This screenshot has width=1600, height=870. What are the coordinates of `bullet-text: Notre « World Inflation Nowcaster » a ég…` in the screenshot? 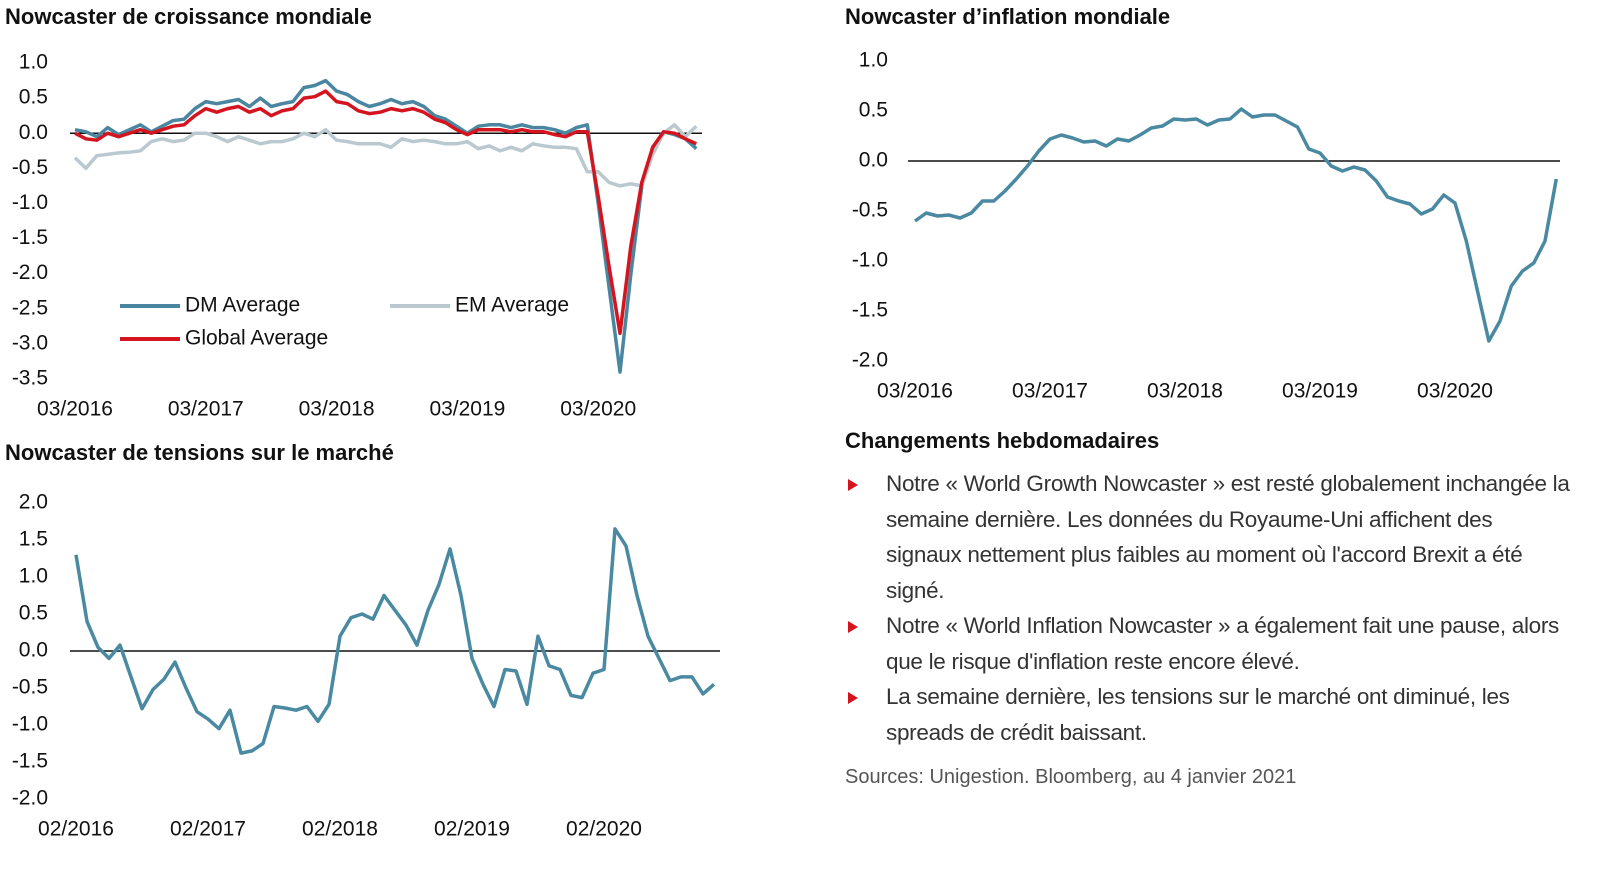 It's located at (1223, 643).